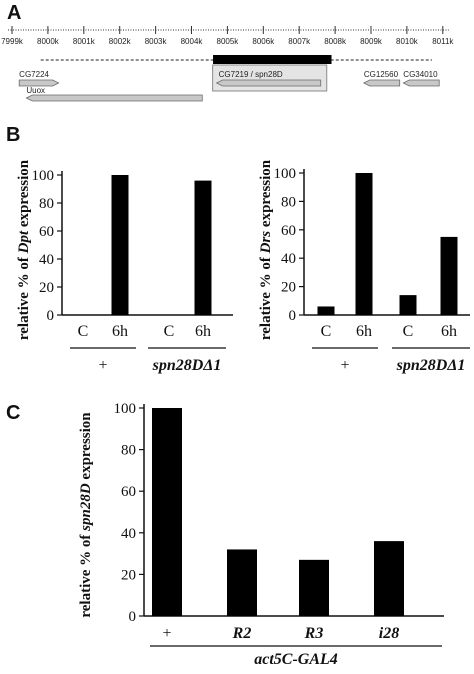  Describe the element at coordinates (371, 41) in the screenshot. I see `map-tick-label: 8009k` at that location.